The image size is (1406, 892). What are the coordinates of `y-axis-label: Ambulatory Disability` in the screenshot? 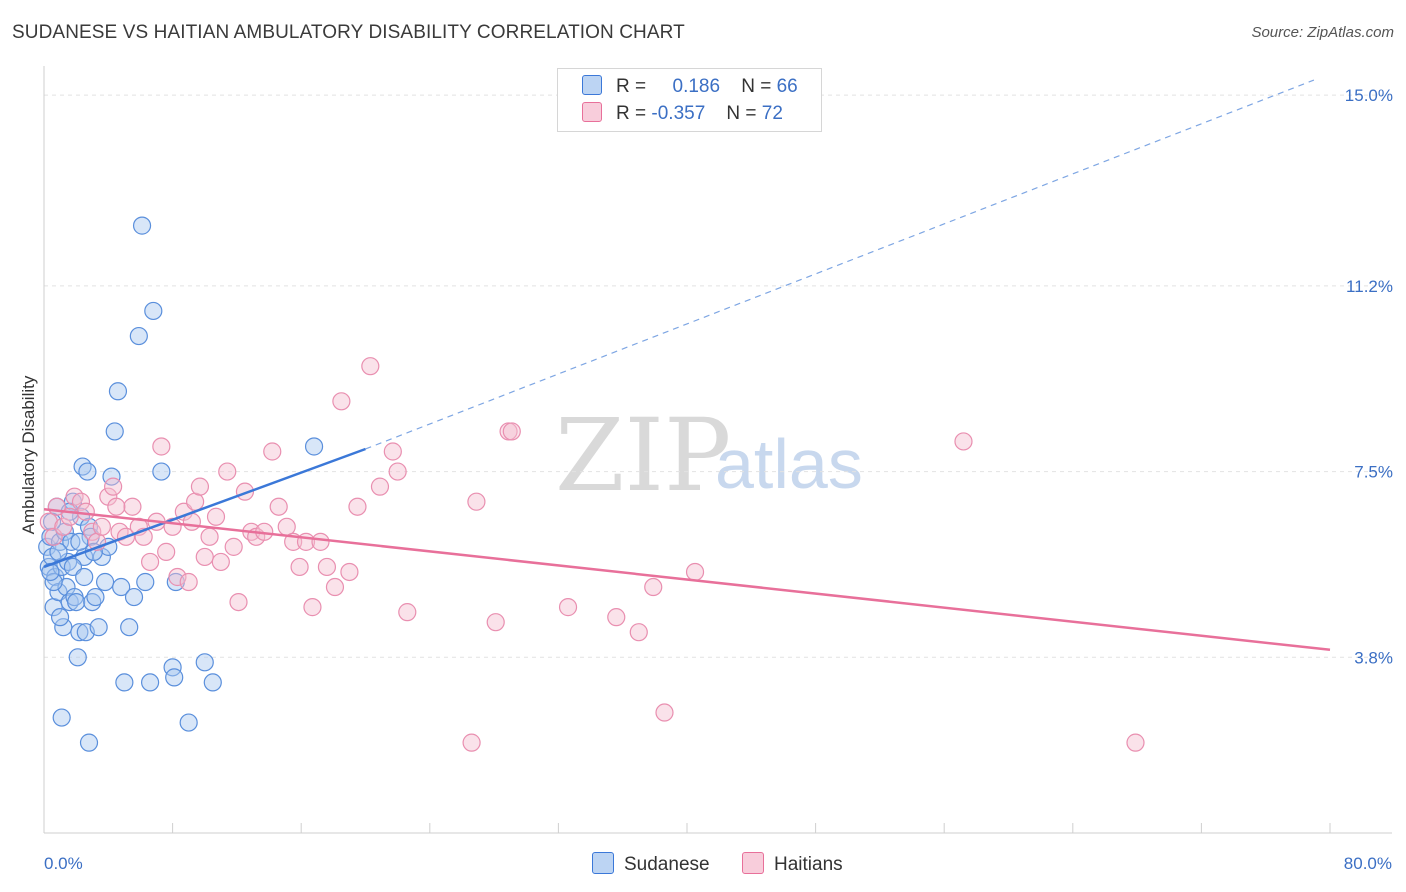 It's located at (28, 454).